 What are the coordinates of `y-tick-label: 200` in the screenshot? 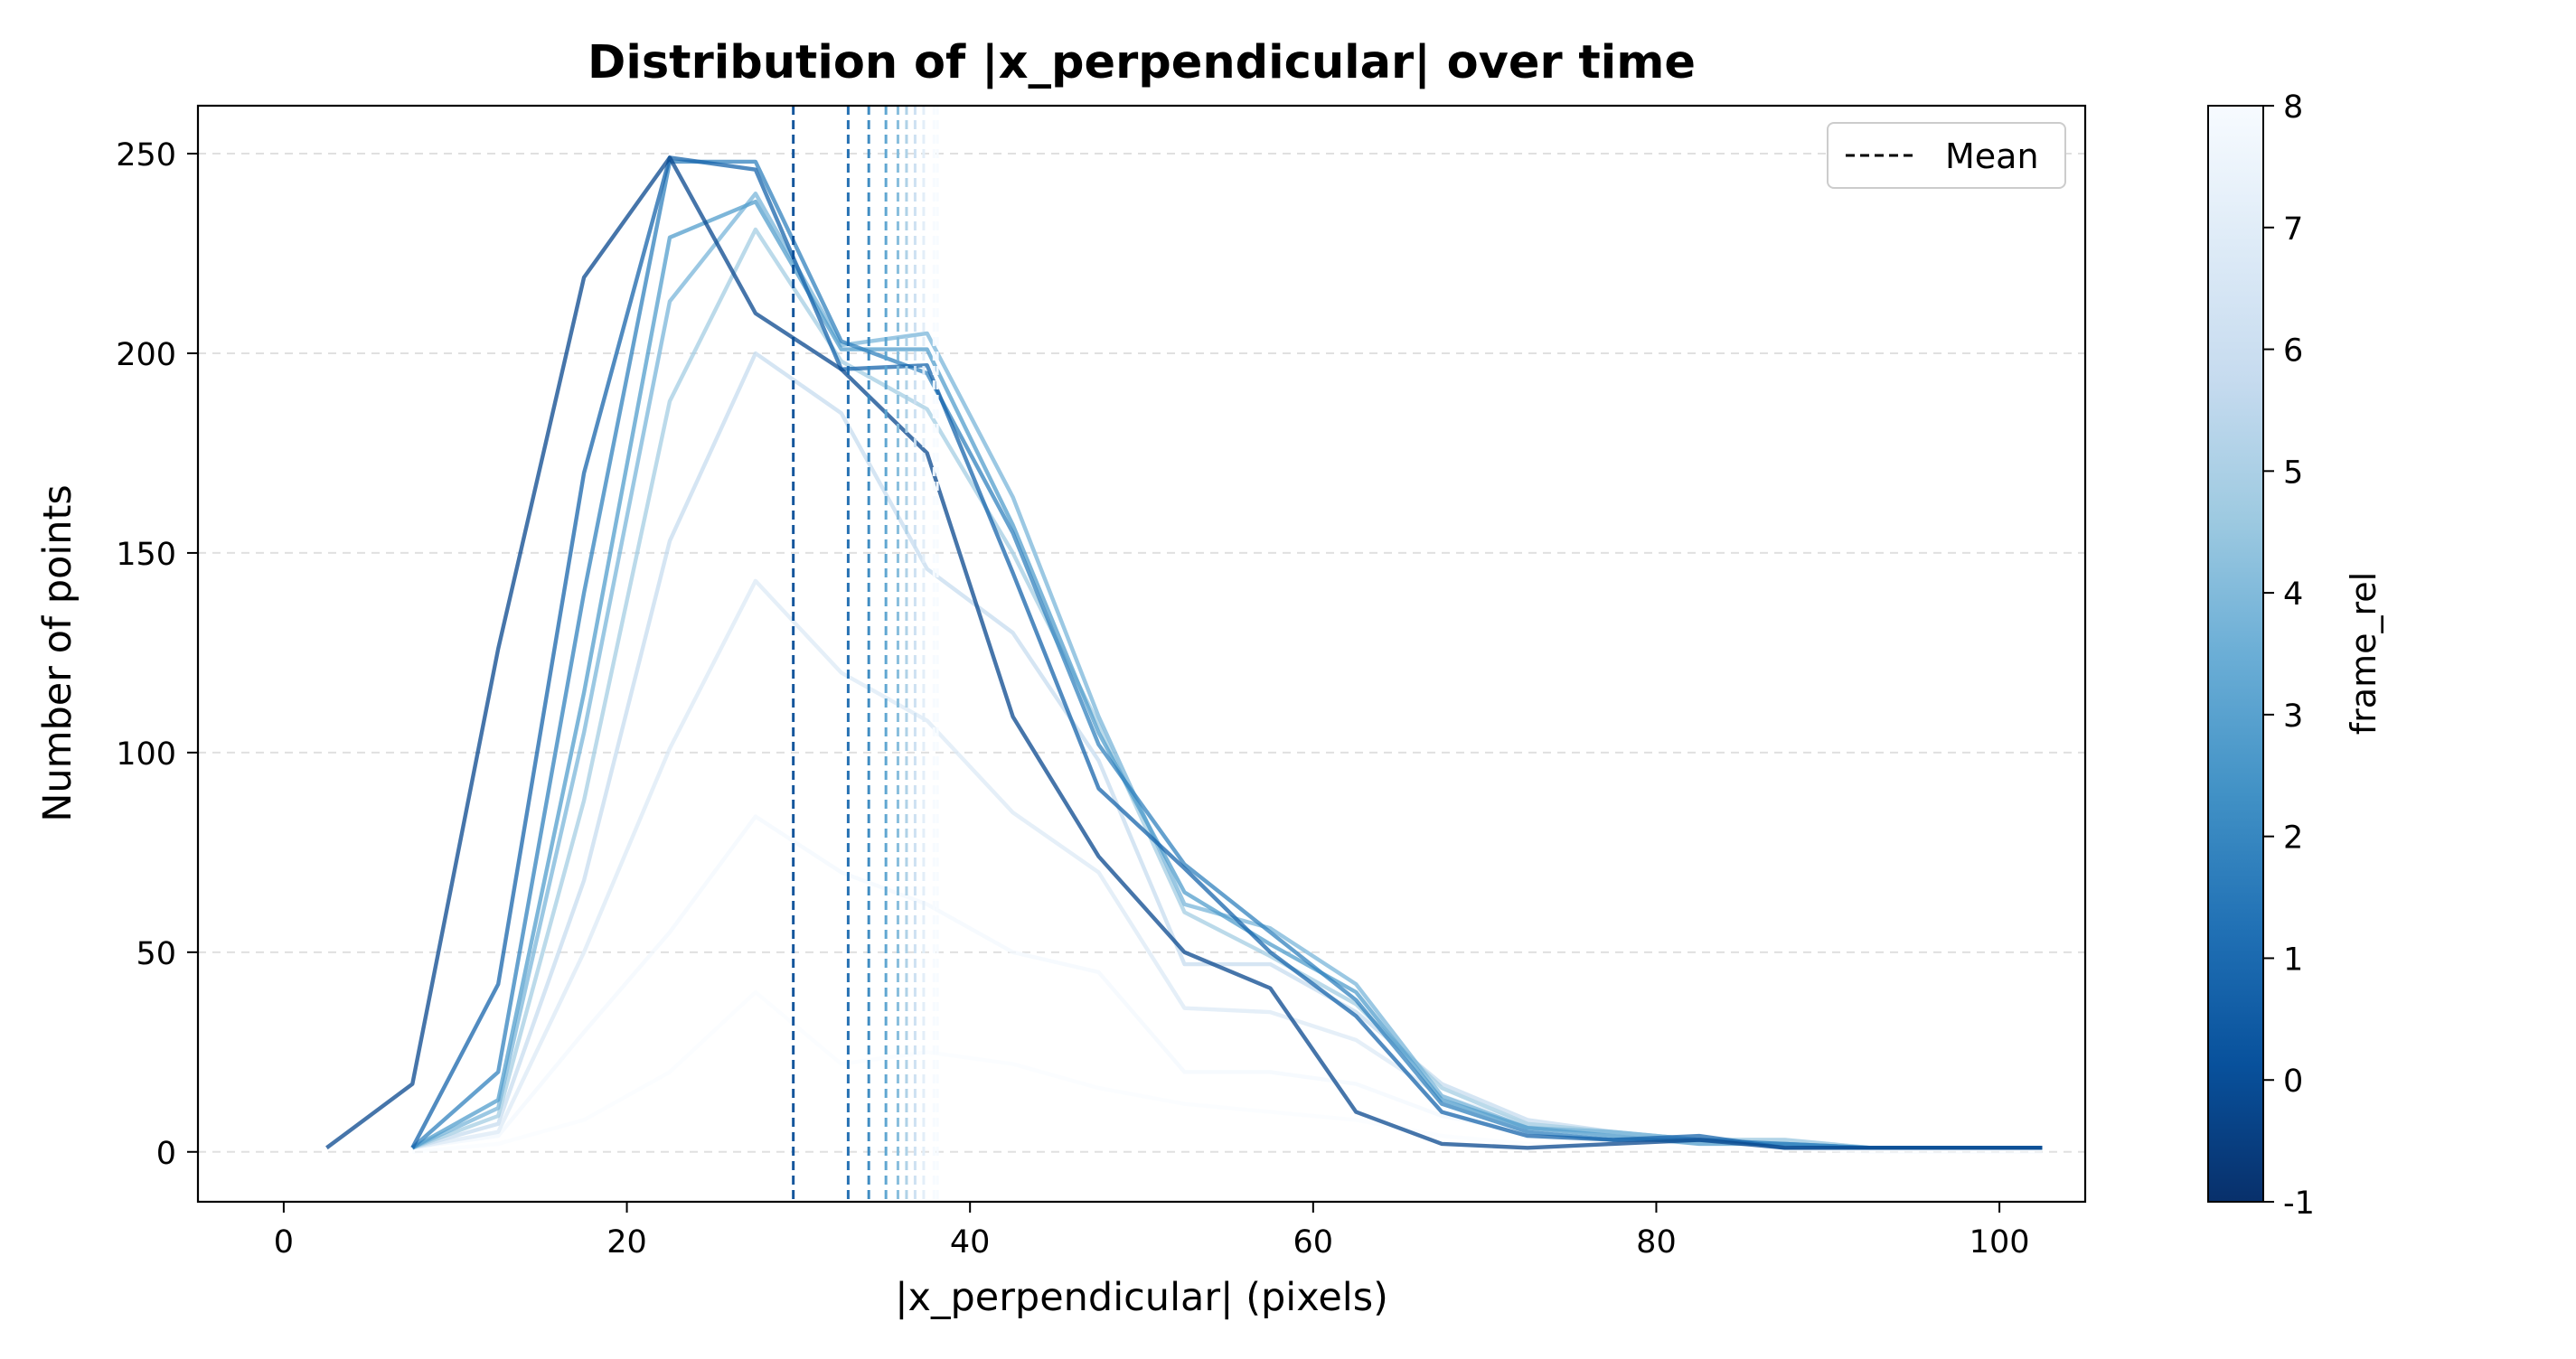 It's located at (146, 355).